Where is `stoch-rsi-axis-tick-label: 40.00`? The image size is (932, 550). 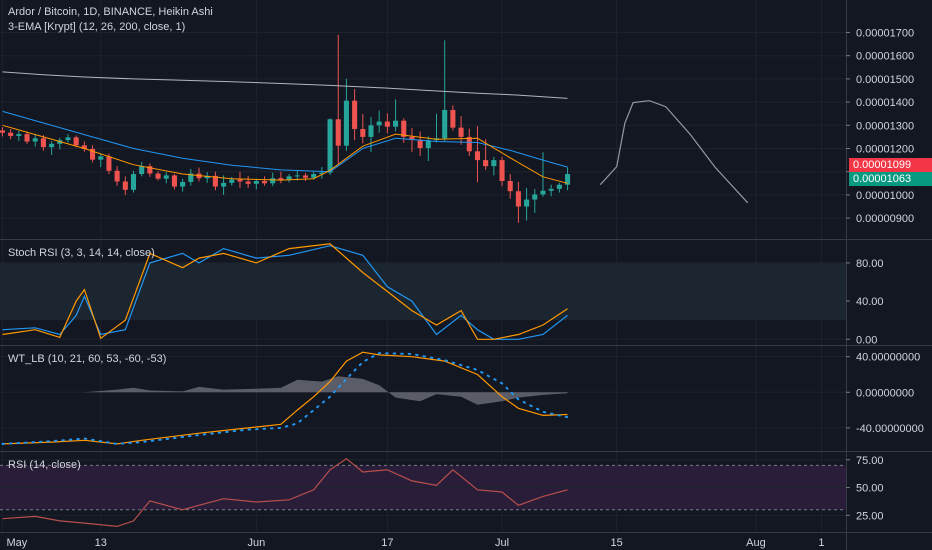
stoch-rsi-axis-tick-label: 40.00 is located at coordinates (870, 302).